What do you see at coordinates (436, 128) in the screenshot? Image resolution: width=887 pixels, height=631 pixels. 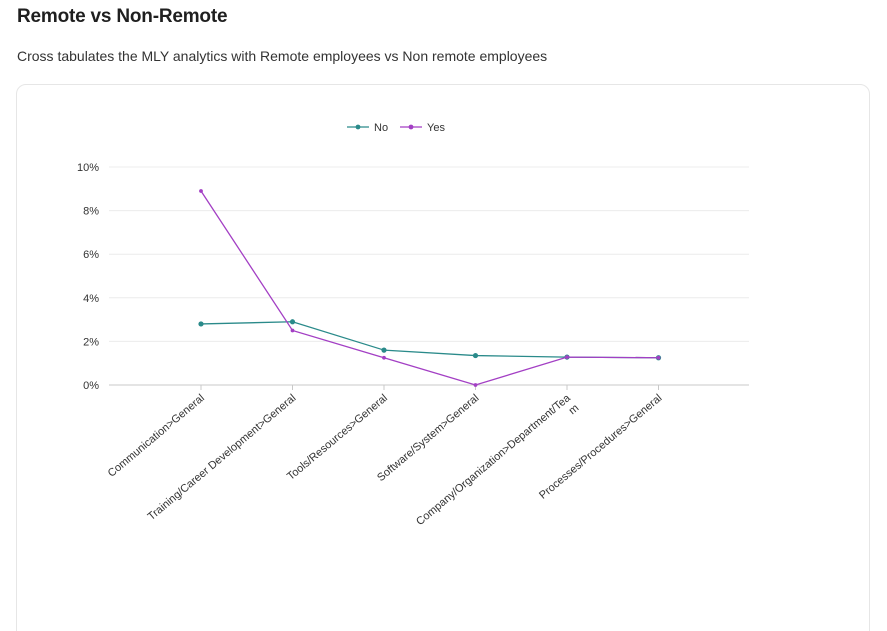 I see `legend-label: Yes` at bounding box center [436, 128].